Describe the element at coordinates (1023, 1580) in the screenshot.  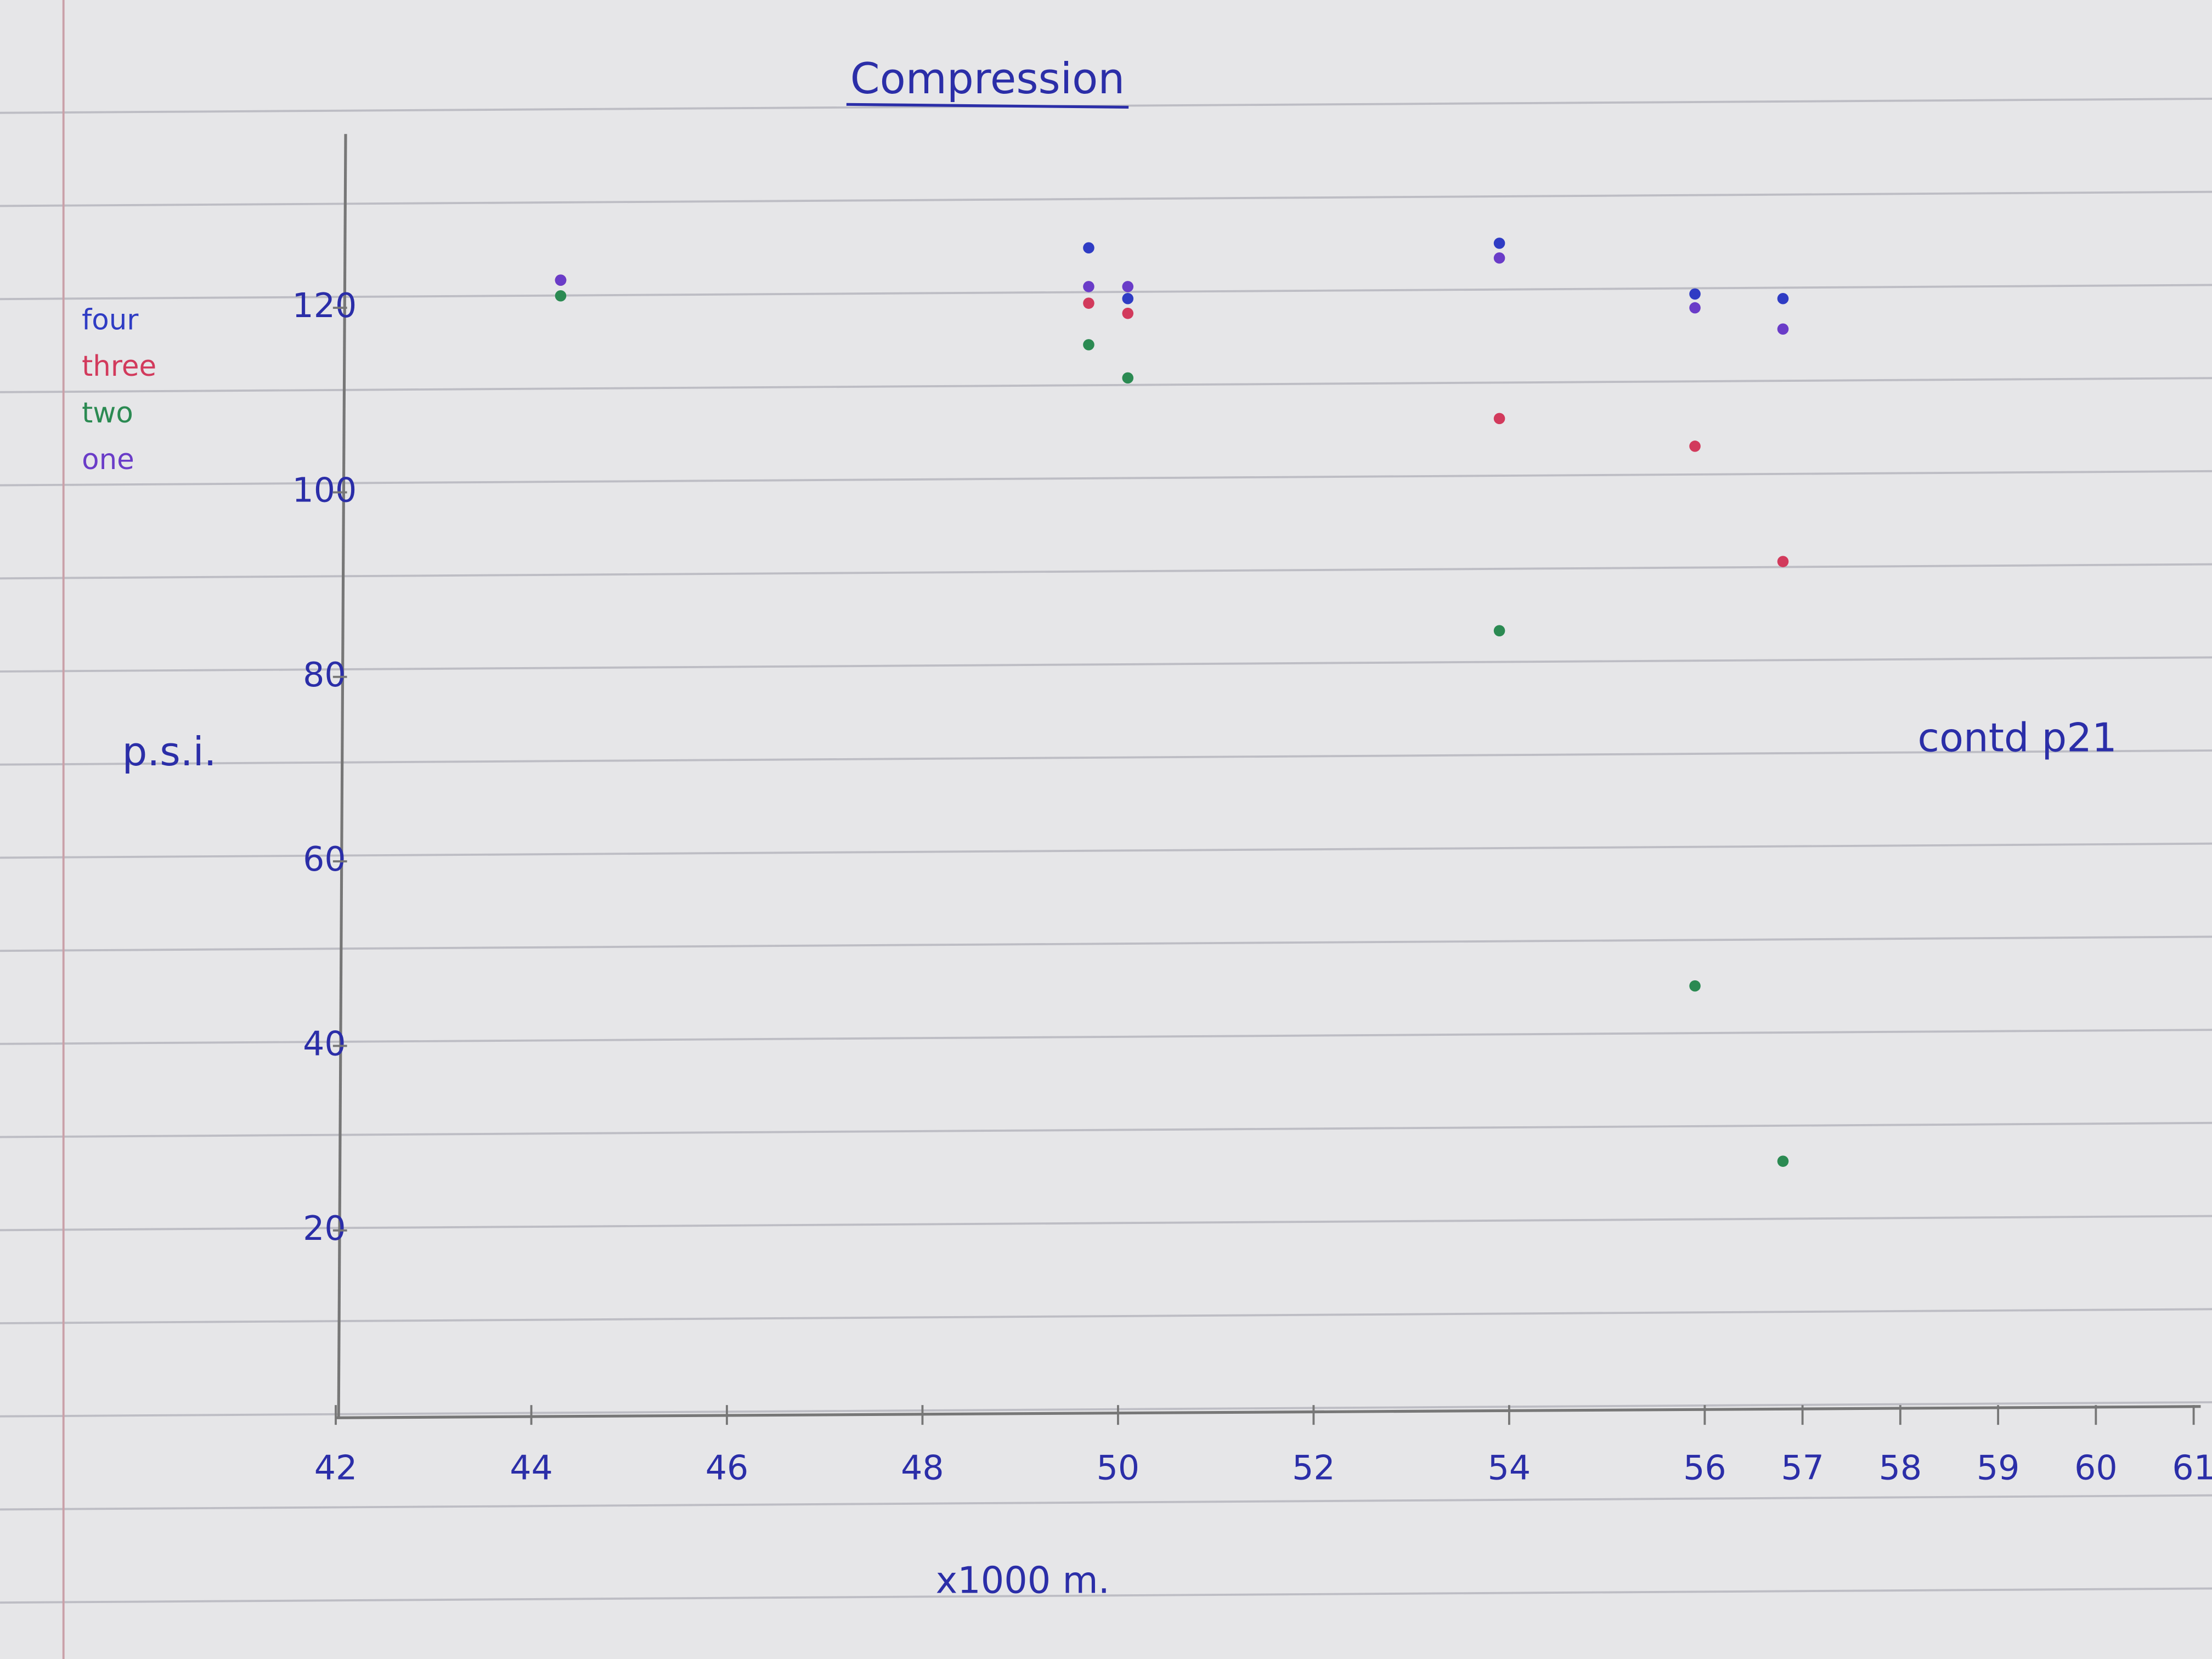
I see `x-axis-label: x1000 m.` at that location.